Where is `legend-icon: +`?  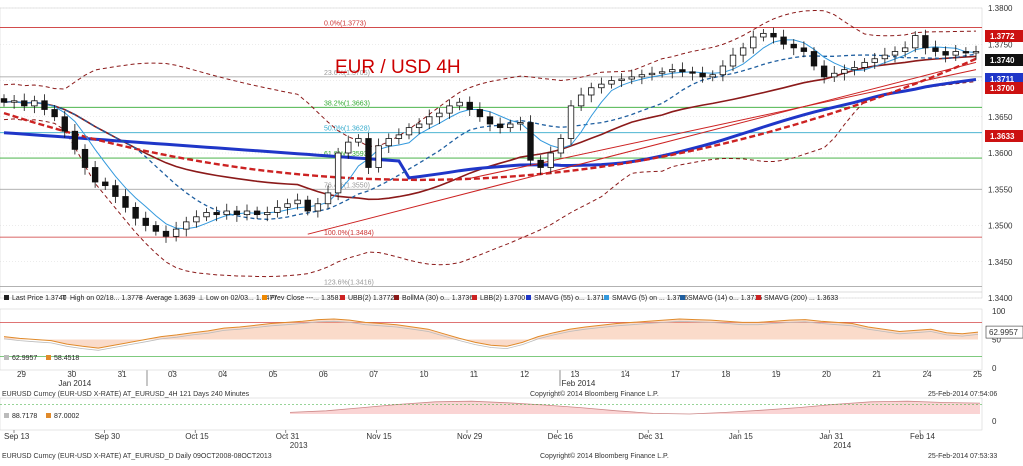
legend-icon: + is located at coordinates (140, 298).